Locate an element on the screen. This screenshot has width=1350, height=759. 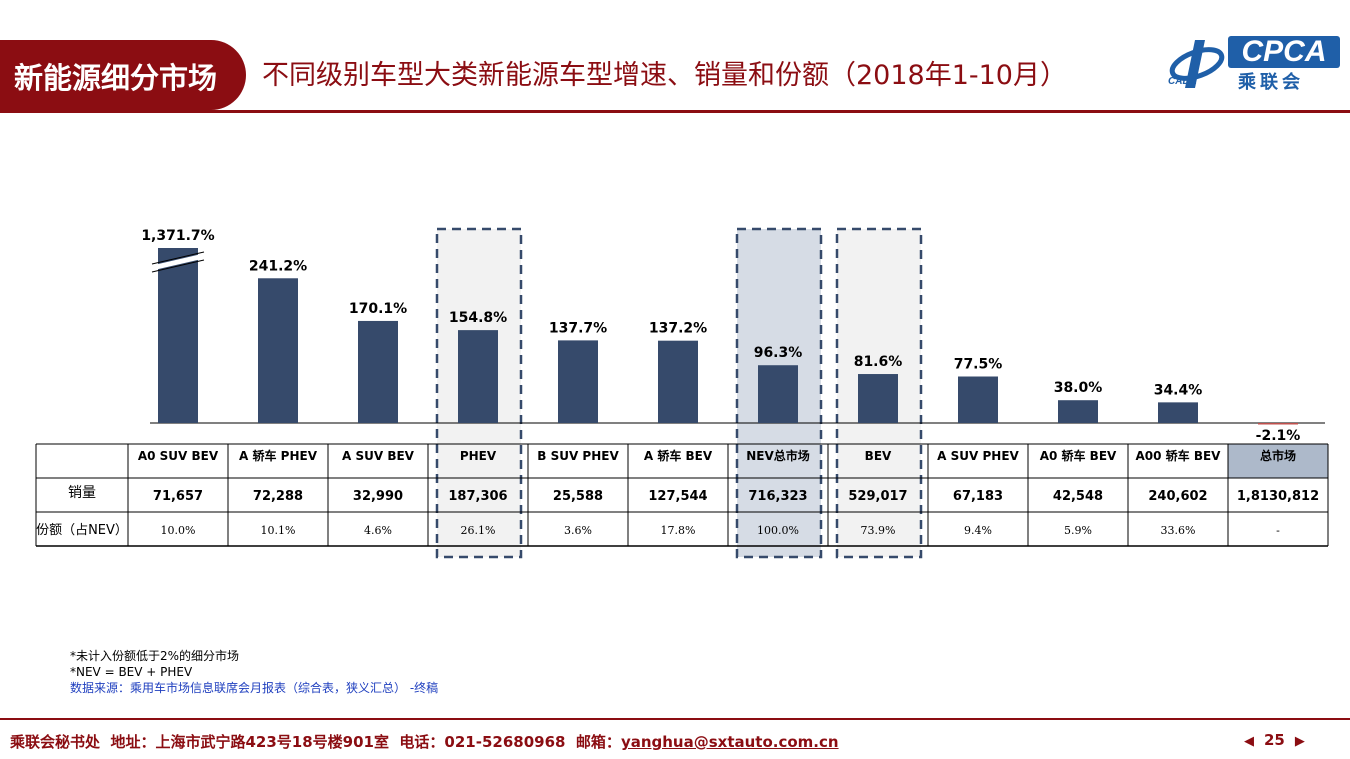
table-cell-0-8: 67,183 is located at coordinates (978, 496).